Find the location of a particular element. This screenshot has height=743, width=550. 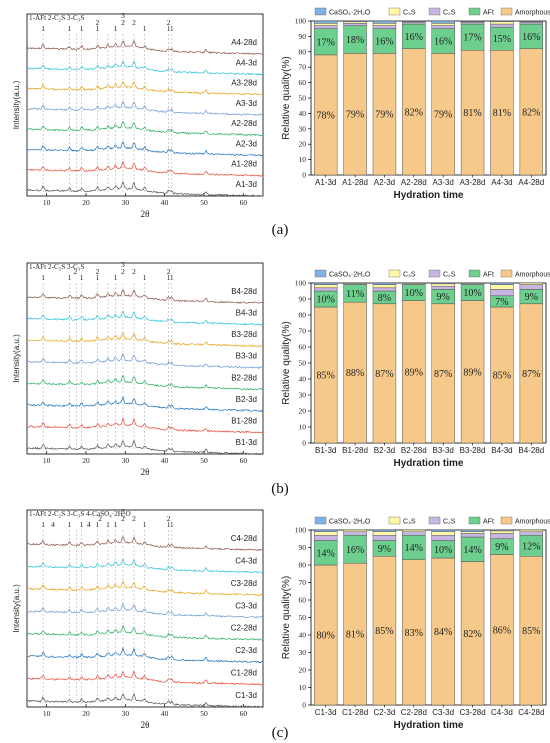

bar-category-label: C4-28d is located at coordinates (531, 712).